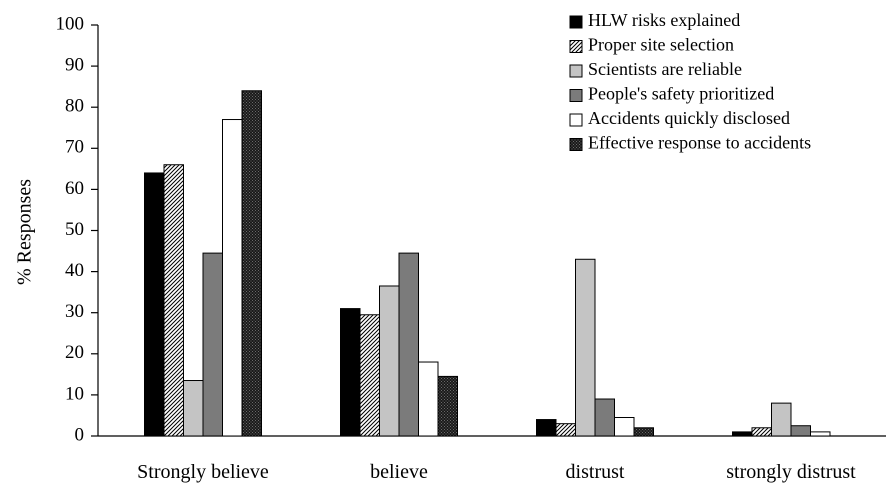  What do you see at coordinates (74, 188) in the screenshot?
I see `y-tick-label: 60` at bounding box center [74, 188].